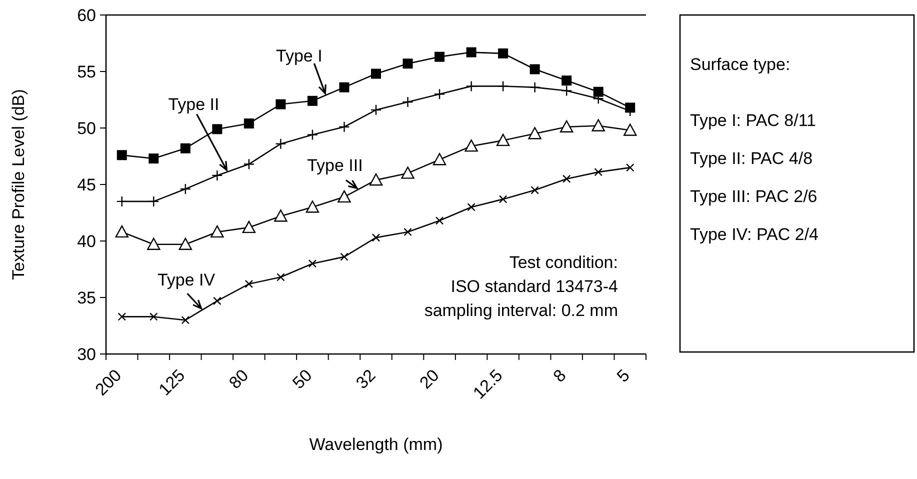 This screenshot has height=479, width=917. What do you see at coordinates (740, 64) in the screenshot?
I see `text: Surface type:` at bounding box center [740, 64].